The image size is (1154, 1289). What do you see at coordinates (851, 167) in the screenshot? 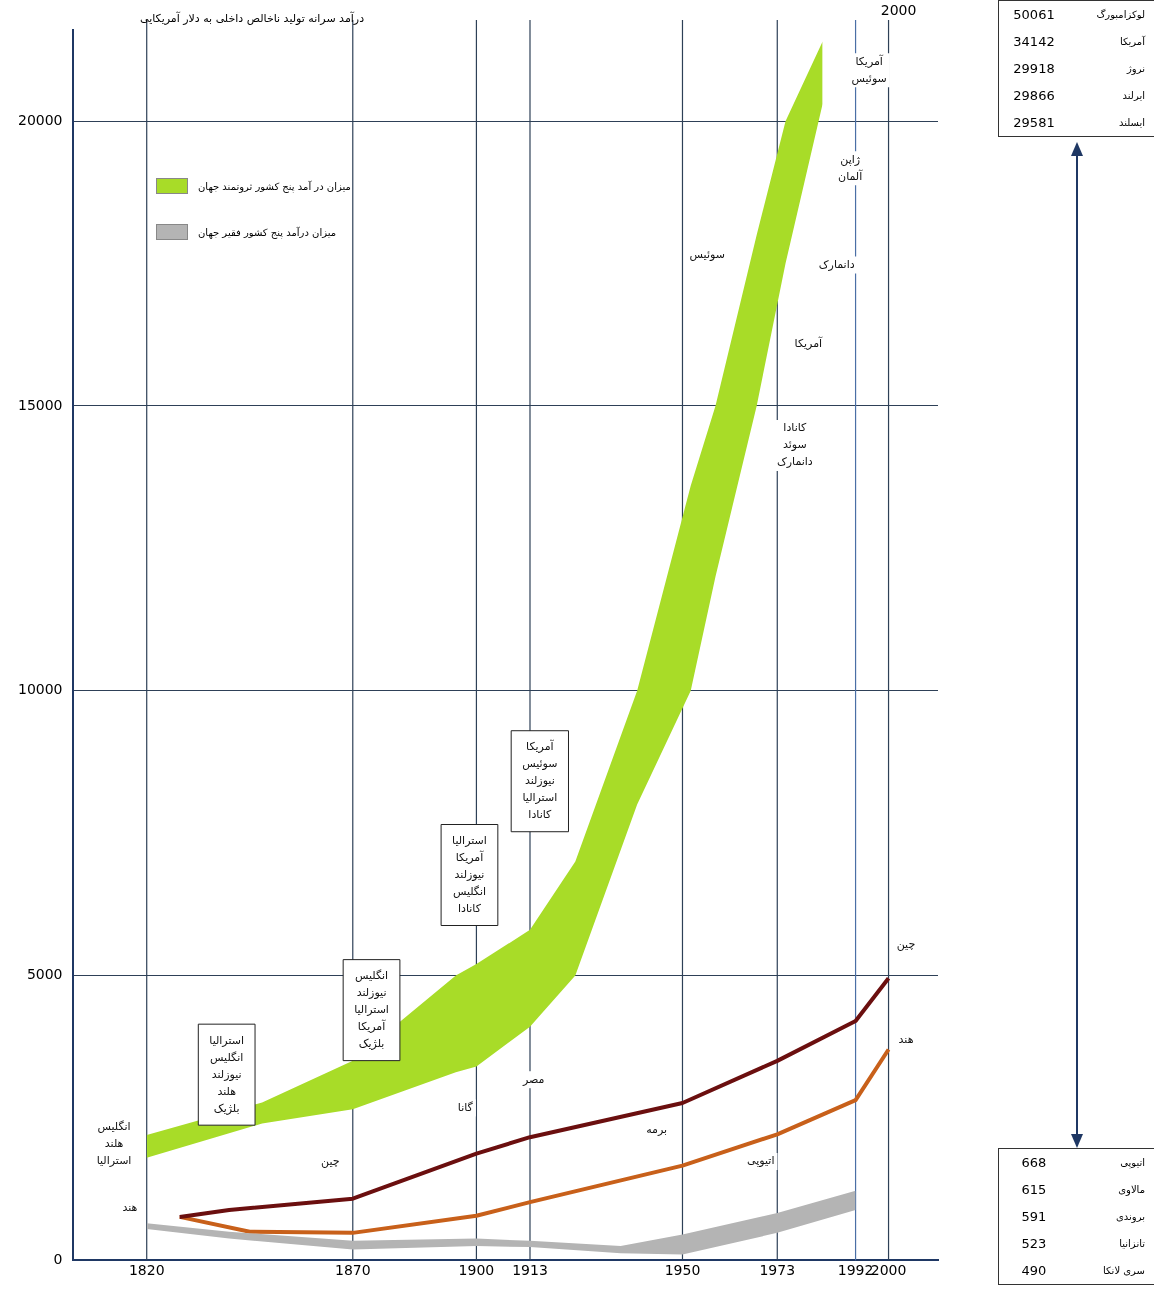
I see `annotation: ژاپن آلمان` at bounding box center [851, 167].